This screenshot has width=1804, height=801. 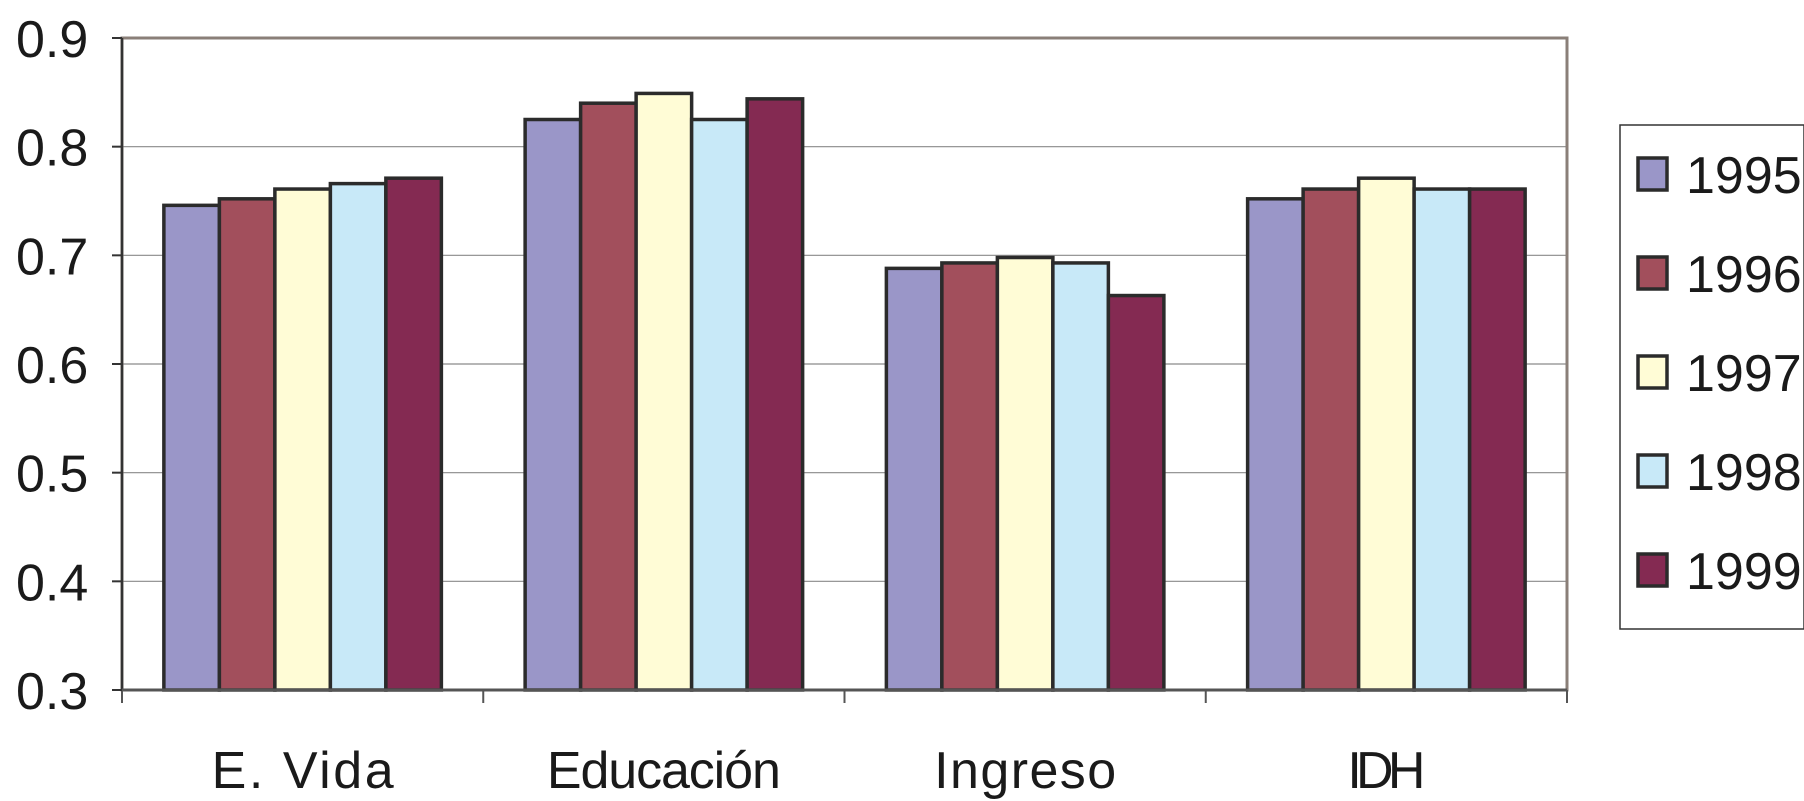 What do you see at coordinates (1652, 570) in the screenshot?
I see `legend-swatch-1999` at bounding box center [1652, 570].